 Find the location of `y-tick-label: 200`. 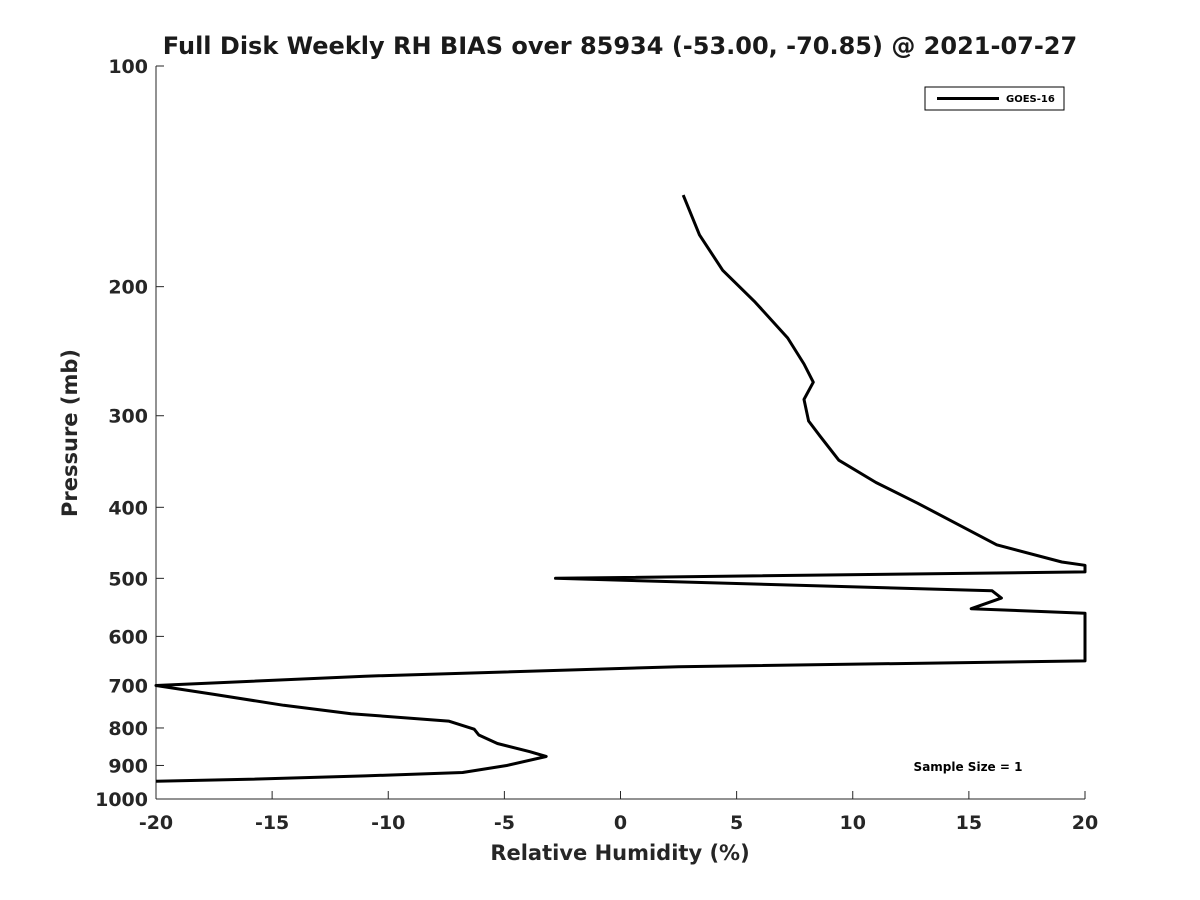

y-tick-label: 200 is located at coordinates (128, 288).